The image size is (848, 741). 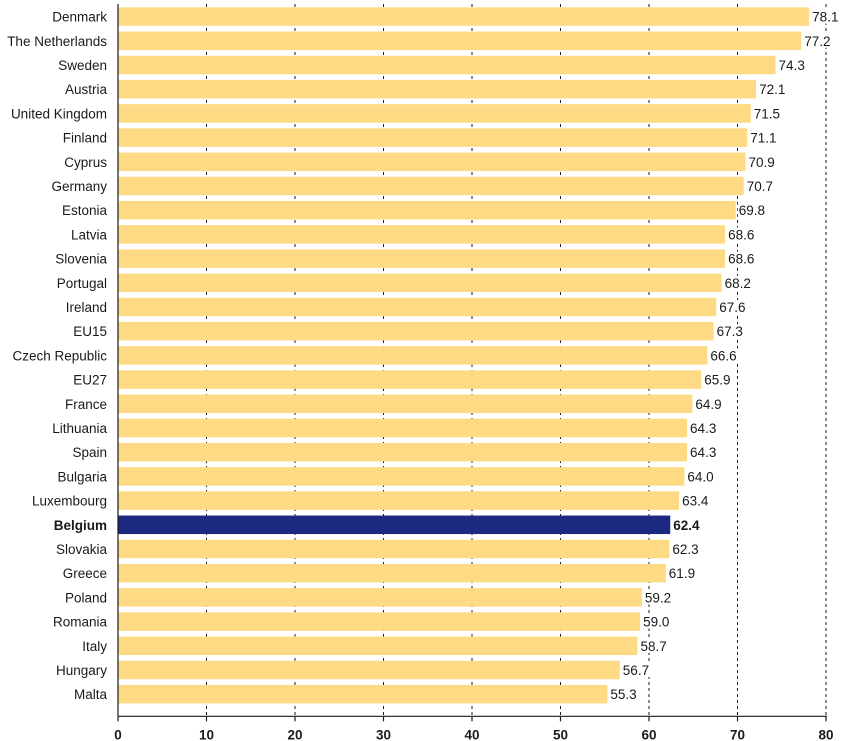 I want to click on value-label: 67.6, so click(x=732, y=307).